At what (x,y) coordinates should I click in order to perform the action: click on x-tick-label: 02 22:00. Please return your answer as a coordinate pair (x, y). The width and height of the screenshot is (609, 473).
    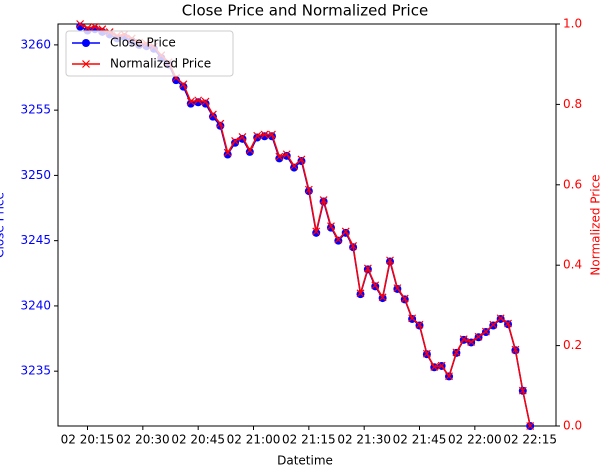
    Looking at the image, I should click on (475, 440).